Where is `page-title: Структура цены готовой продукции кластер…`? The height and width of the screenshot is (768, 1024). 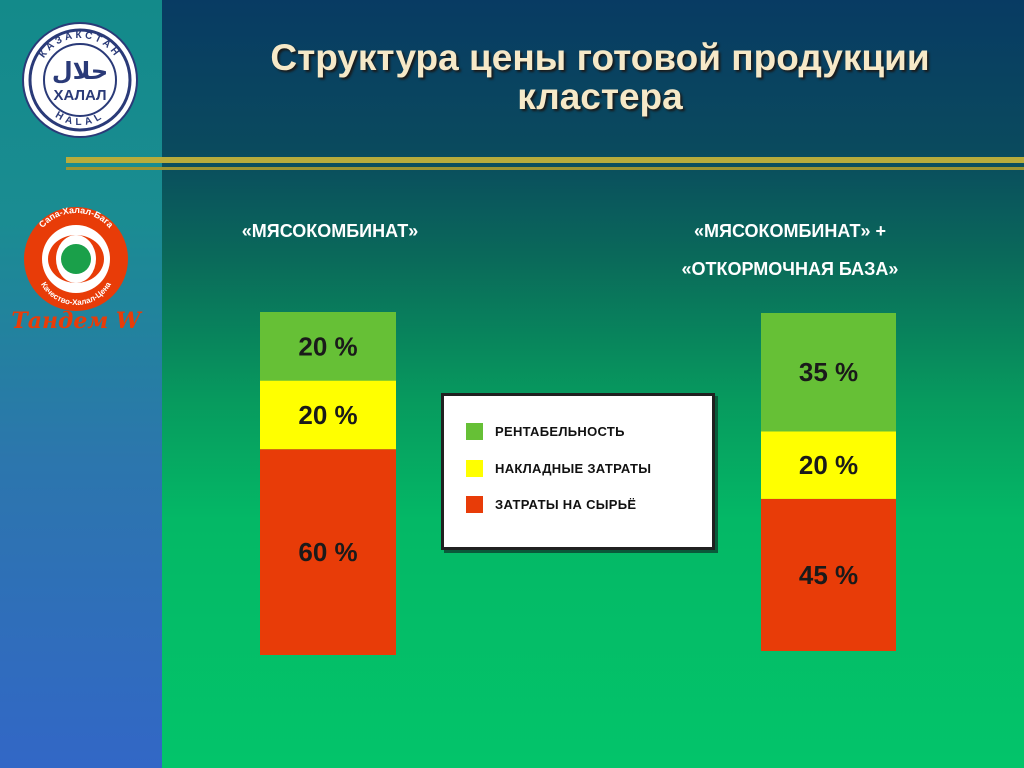 page-title: Структура цены готовой продукции кластер… is located at coordinates (600, 77).